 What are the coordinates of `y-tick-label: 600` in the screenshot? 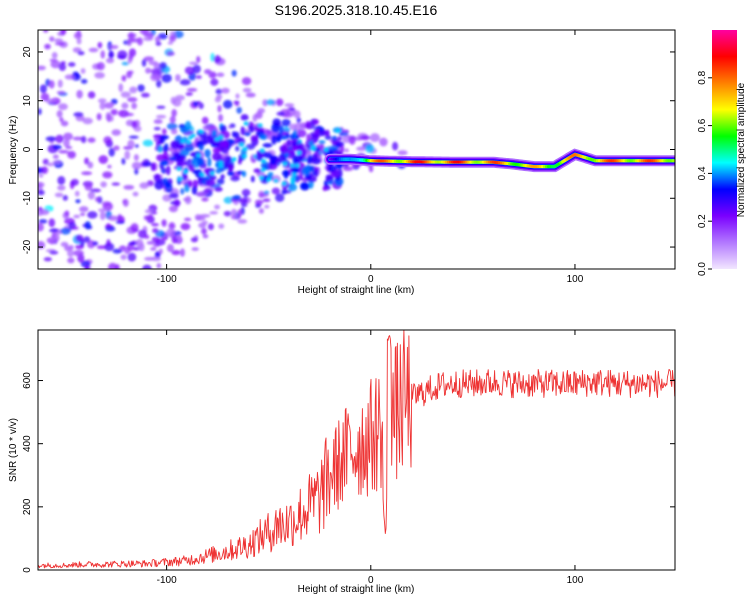 It's located at (27, 380).